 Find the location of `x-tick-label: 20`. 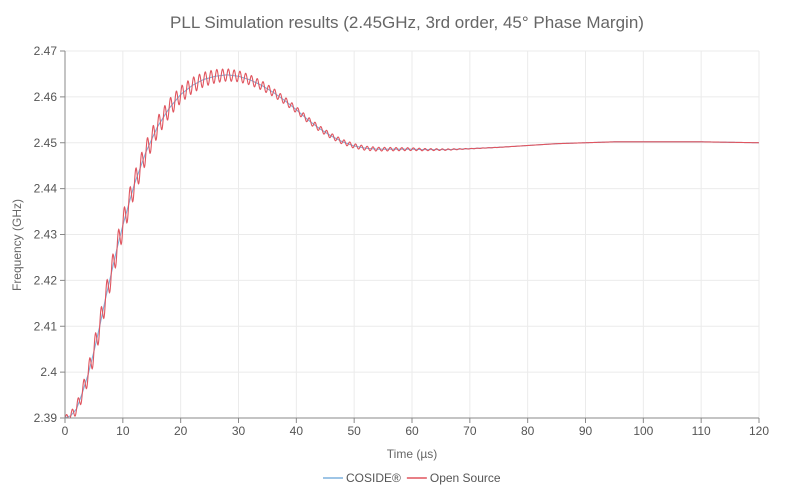

x-tick-label: 20 is located at coordinates (181, 431).